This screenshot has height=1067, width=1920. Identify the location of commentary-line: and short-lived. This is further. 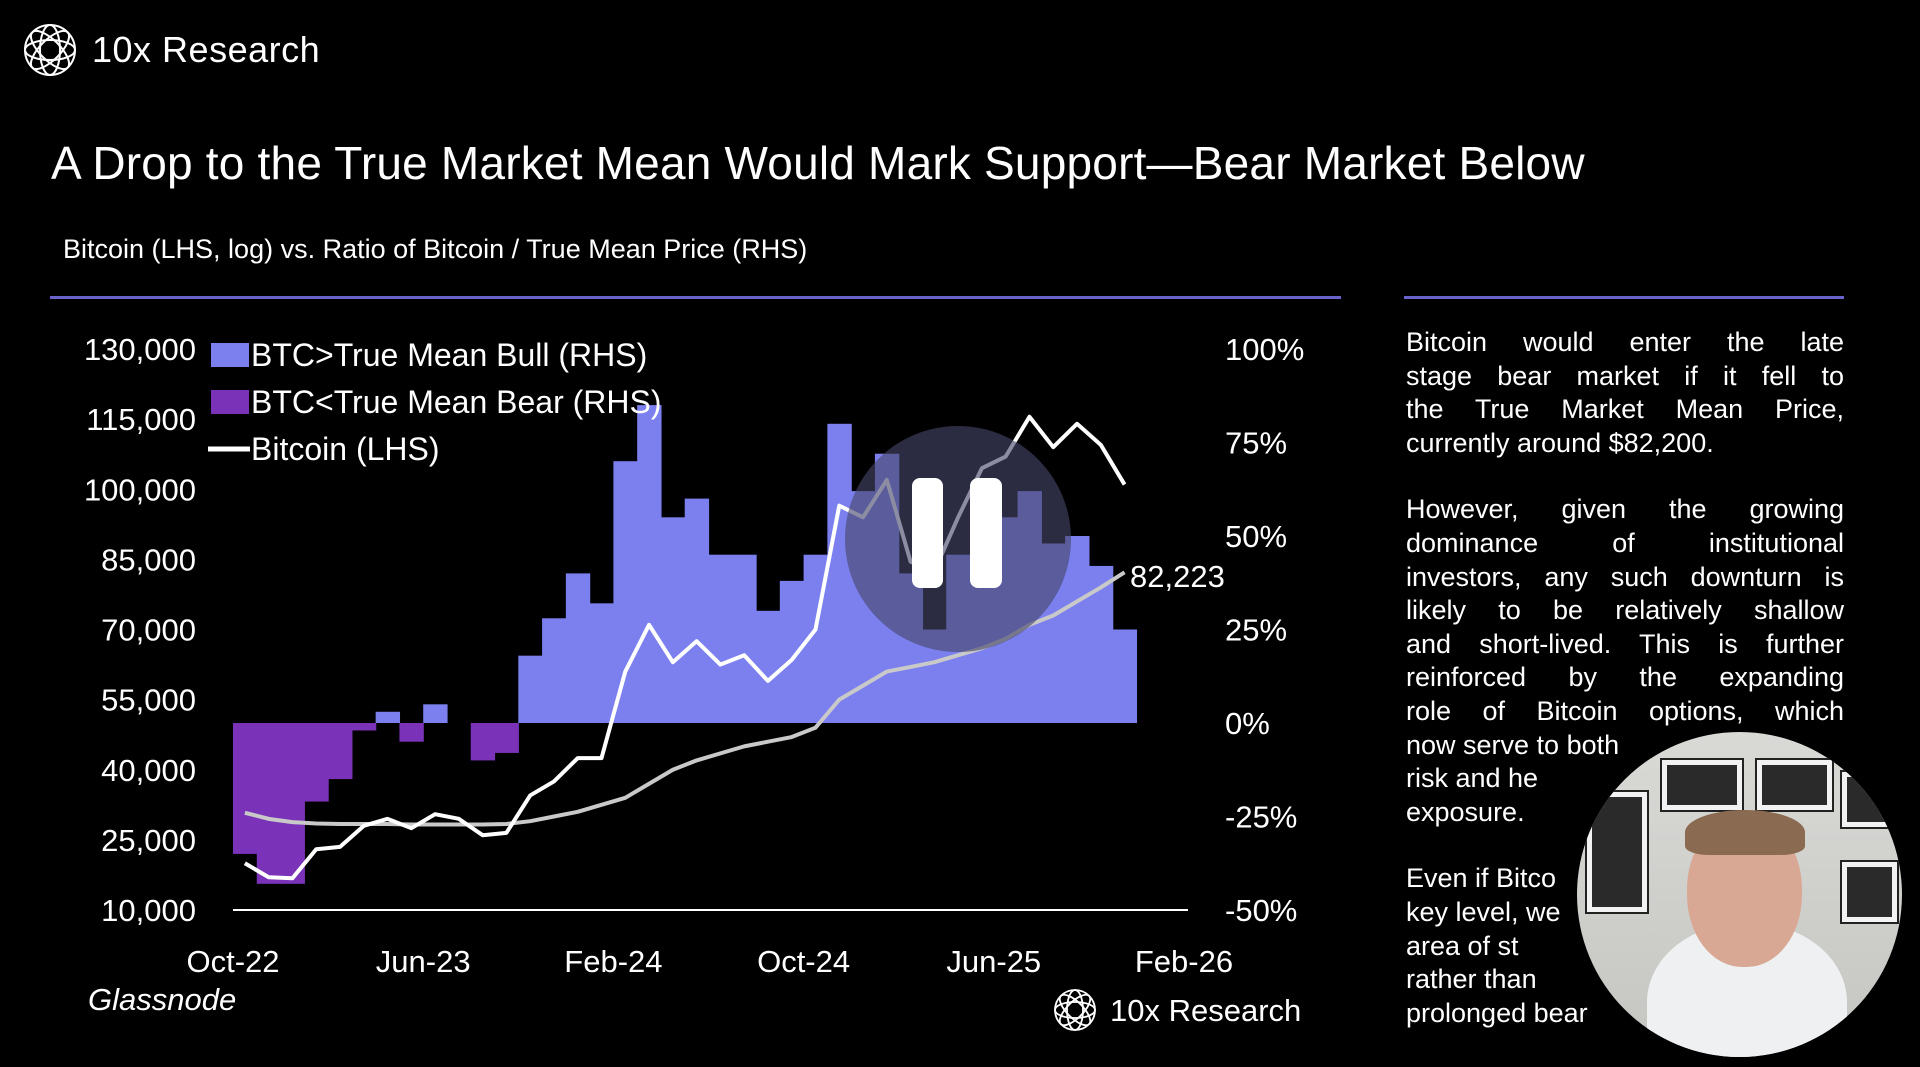
(1625, 643).